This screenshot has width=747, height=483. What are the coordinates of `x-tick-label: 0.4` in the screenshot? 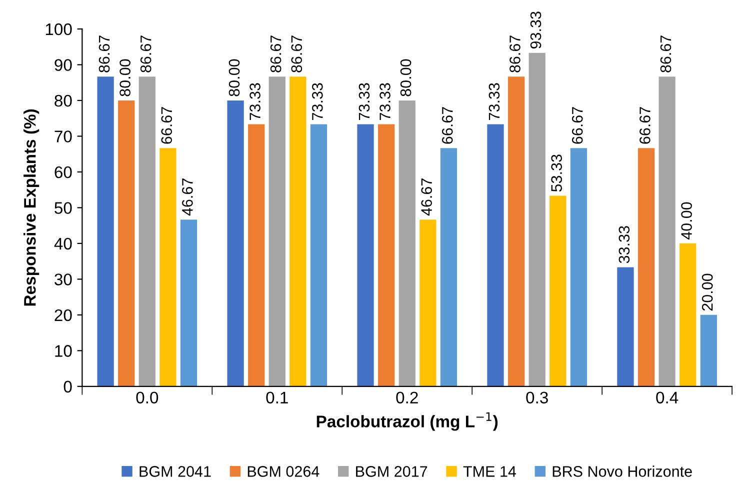 It's located at (667, 398).